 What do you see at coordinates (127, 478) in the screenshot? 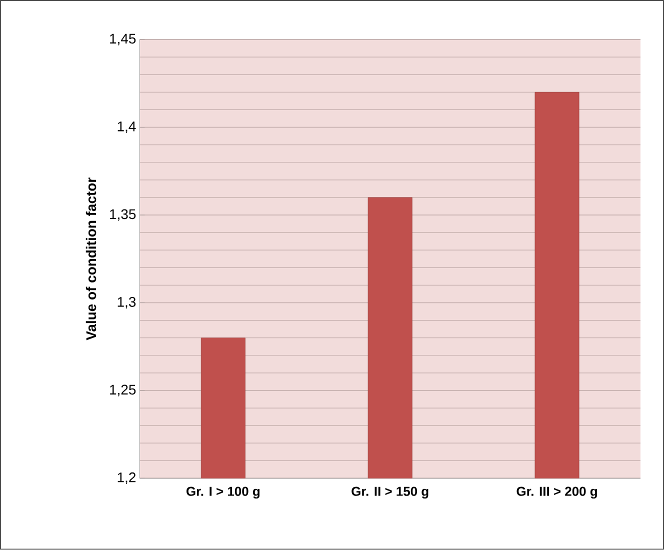
I see `y-tick-label: 1,2` at bounding box center [127, 478].